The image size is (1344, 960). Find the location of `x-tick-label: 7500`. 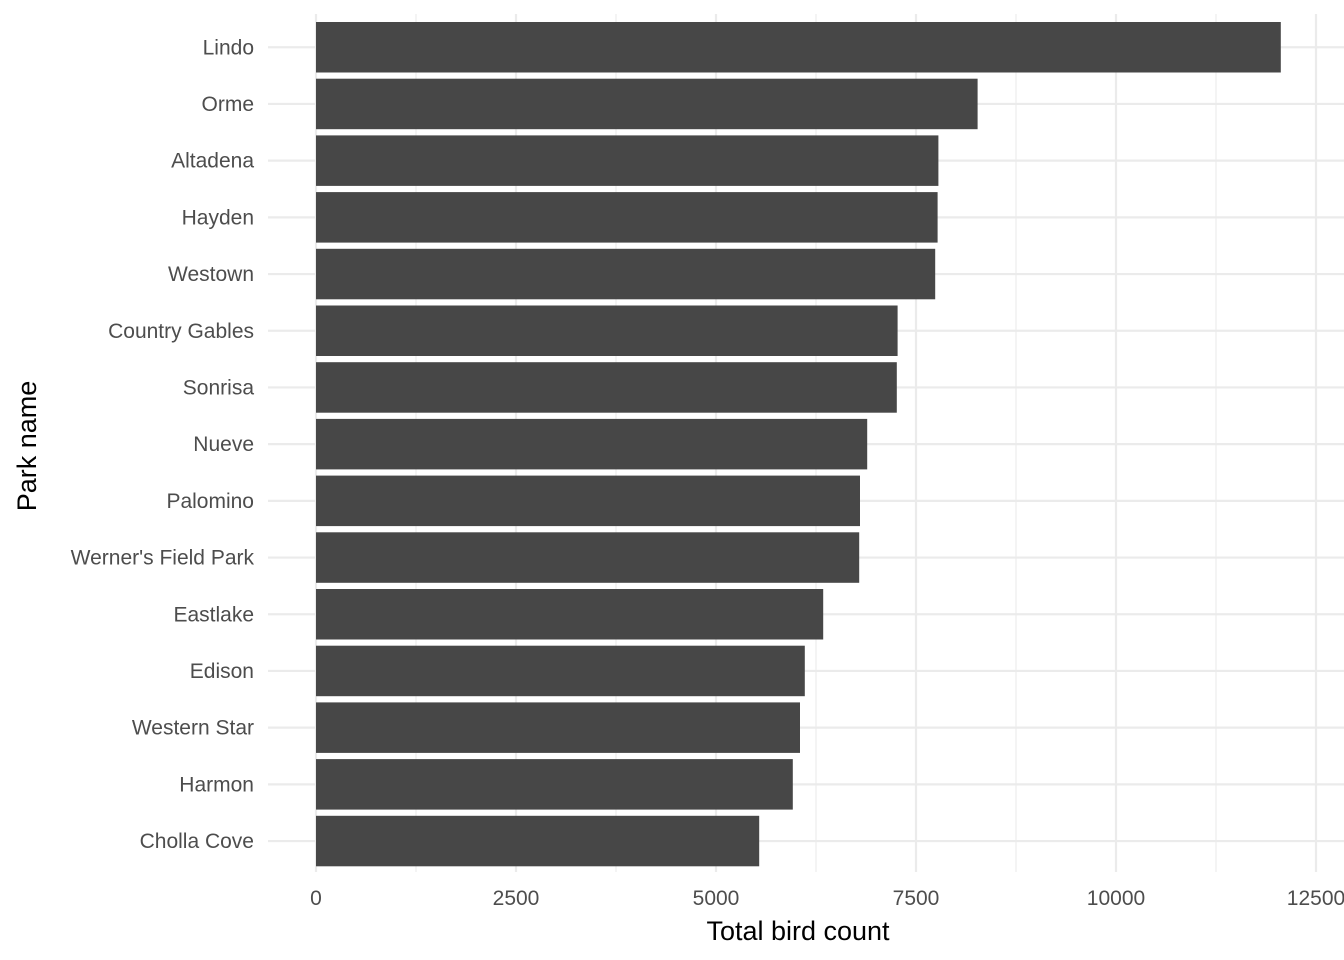

x-tick-label: 7500 is located at coordinates (916, 898).